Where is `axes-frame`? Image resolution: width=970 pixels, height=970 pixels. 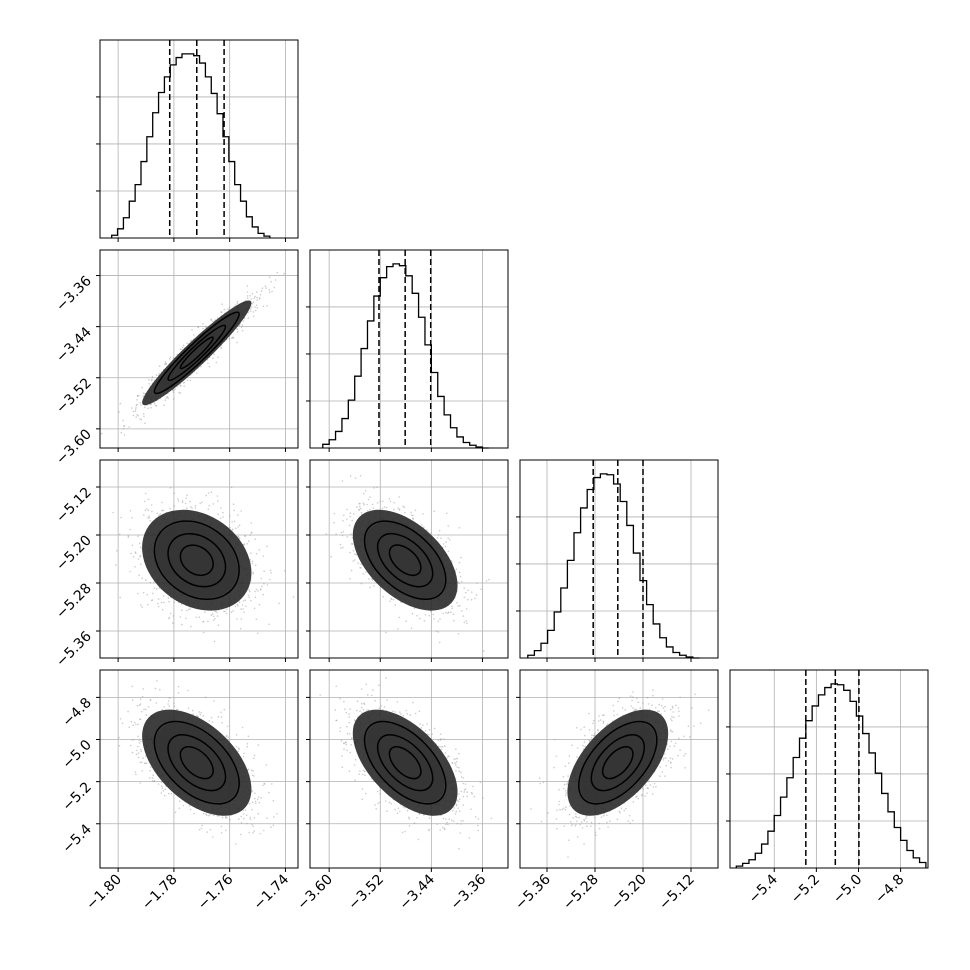
axes-frame is located at coordinates (619, 559).